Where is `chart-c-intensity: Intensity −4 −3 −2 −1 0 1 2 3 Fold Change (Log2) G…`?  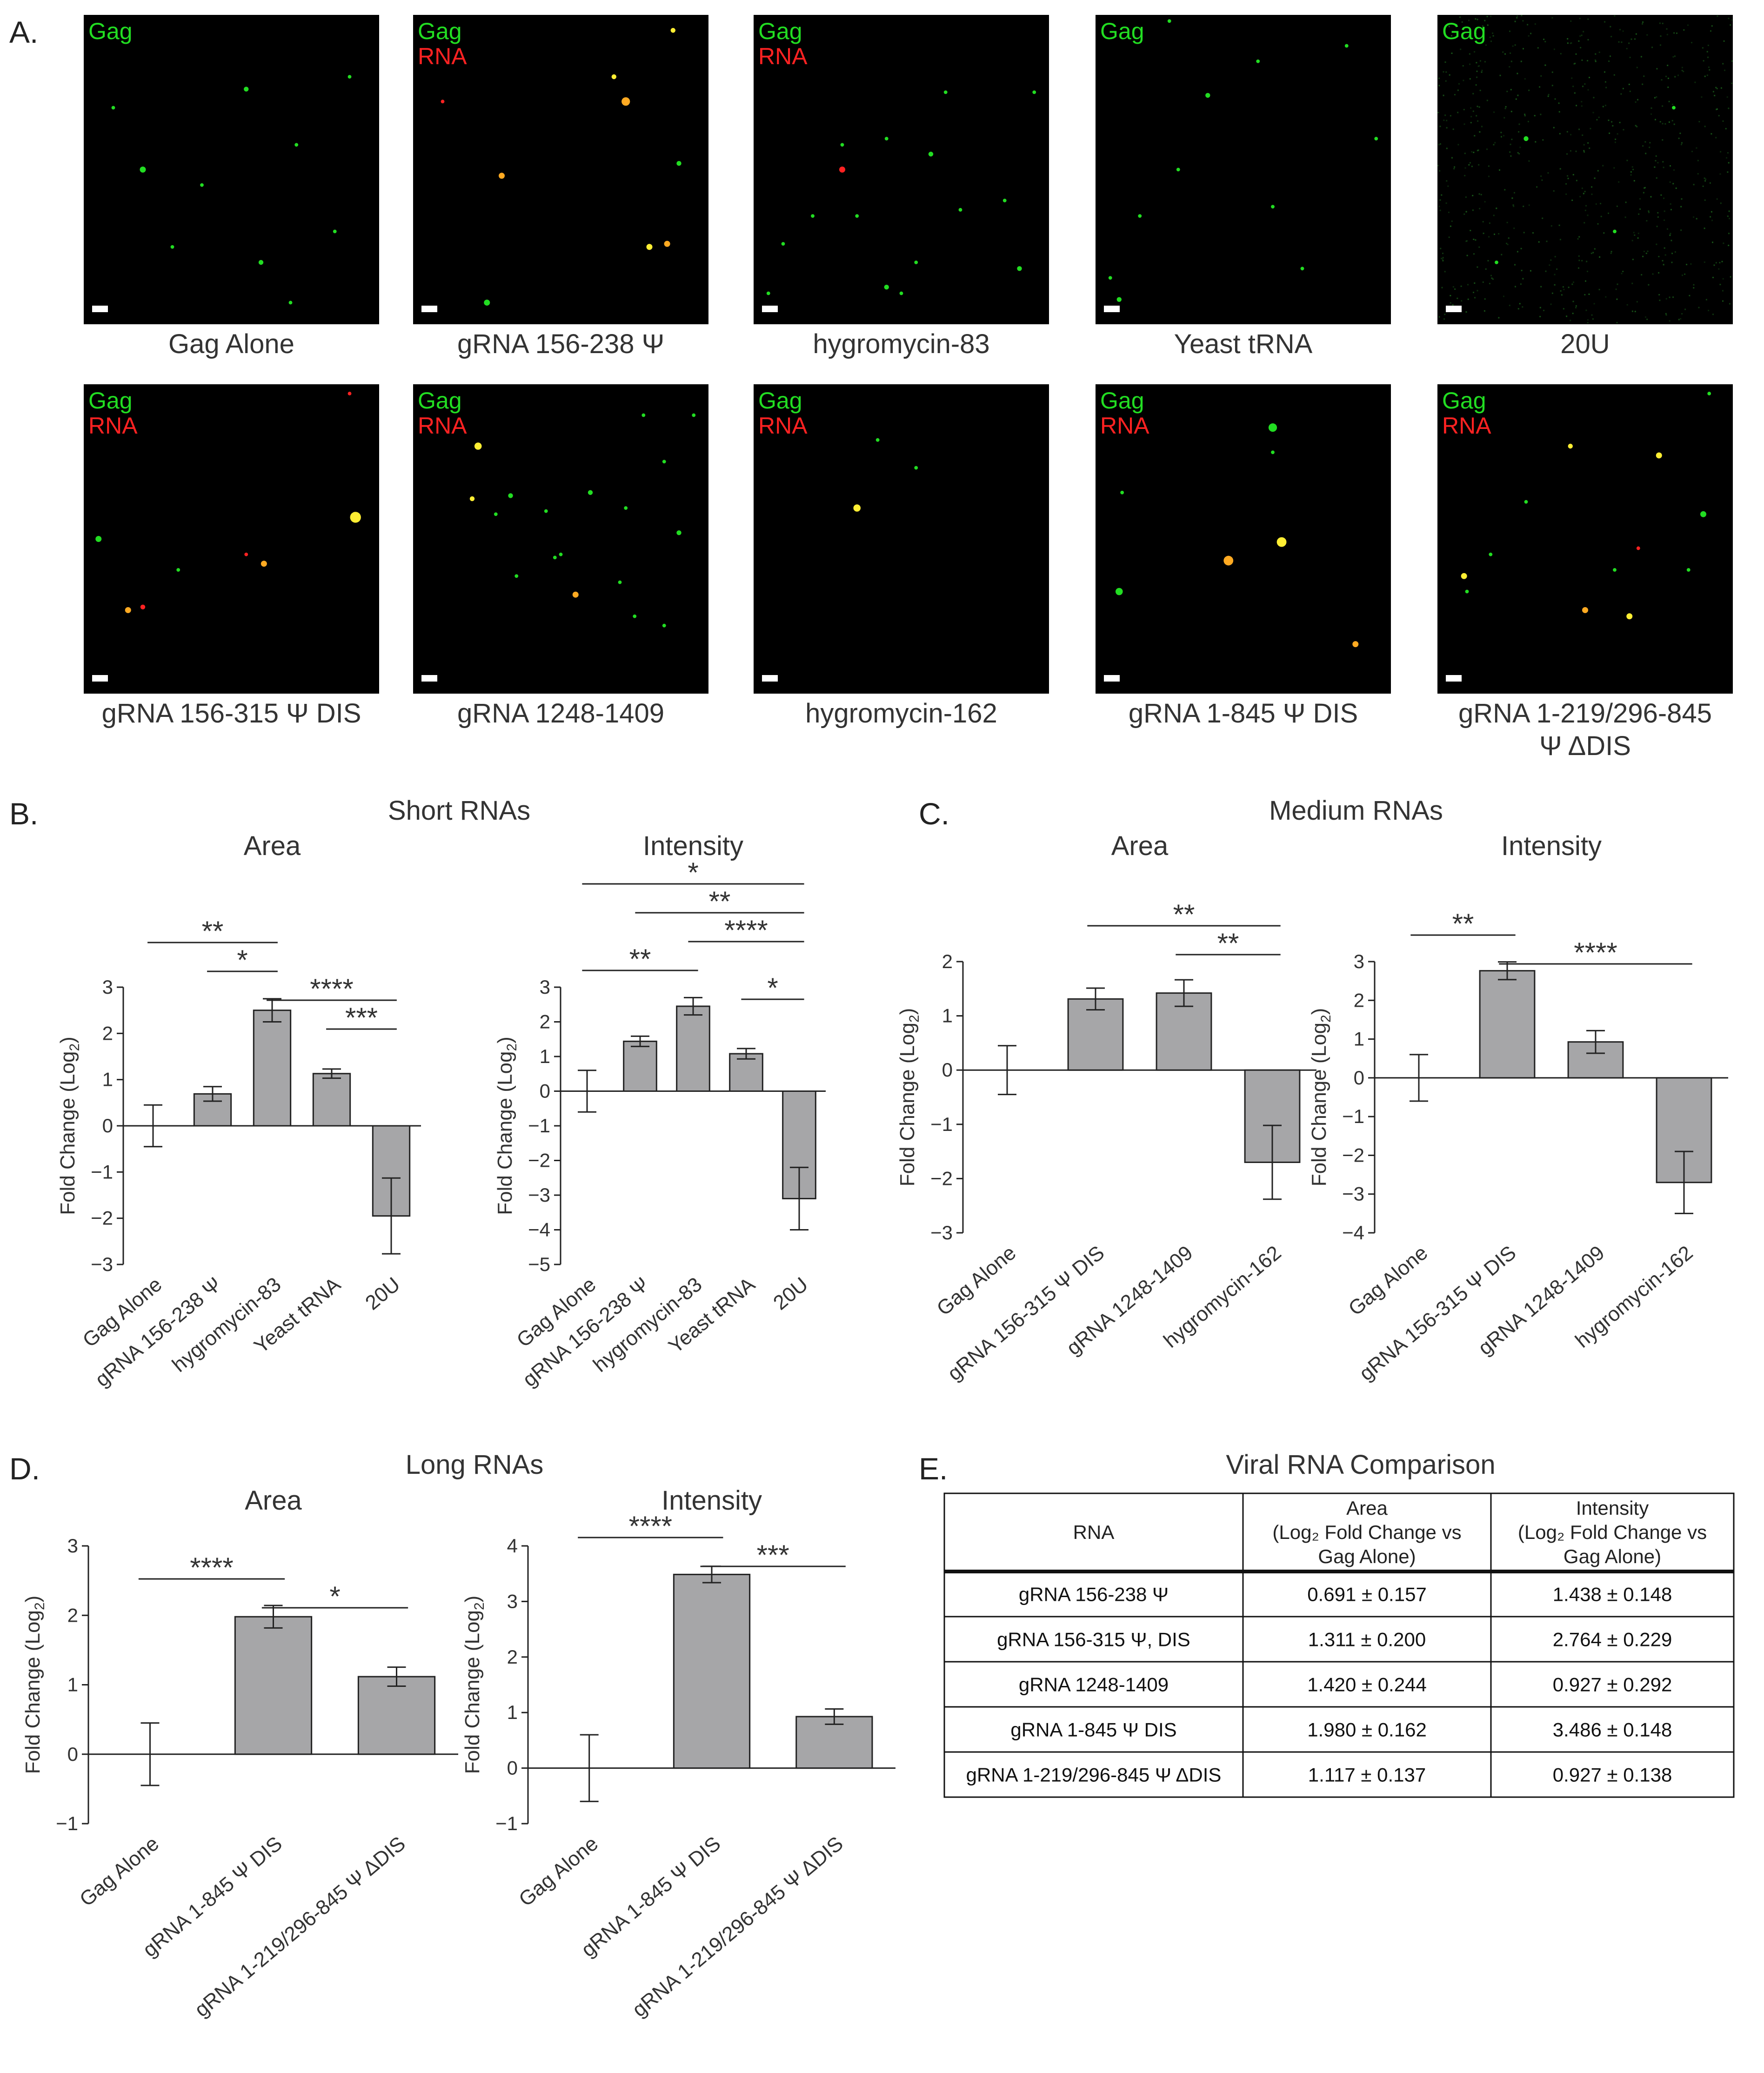 chart-c-intensity: Intensity −4 −3 −2 −1 0 1 2 3 Fold Change (Log2) G… is located at coordinates (1518, 1108).